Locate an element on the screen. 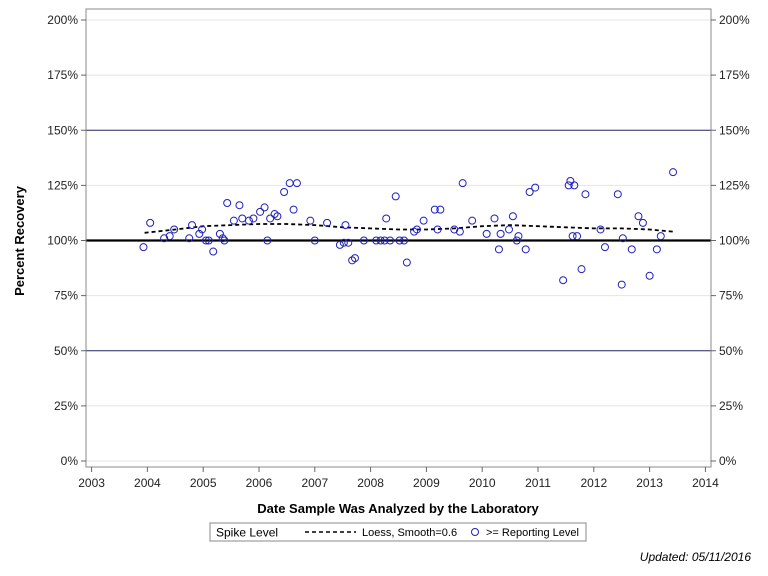 This screenshot has height=576, width=768. y-tick-label: 100% is located at coordinates (62, 241).